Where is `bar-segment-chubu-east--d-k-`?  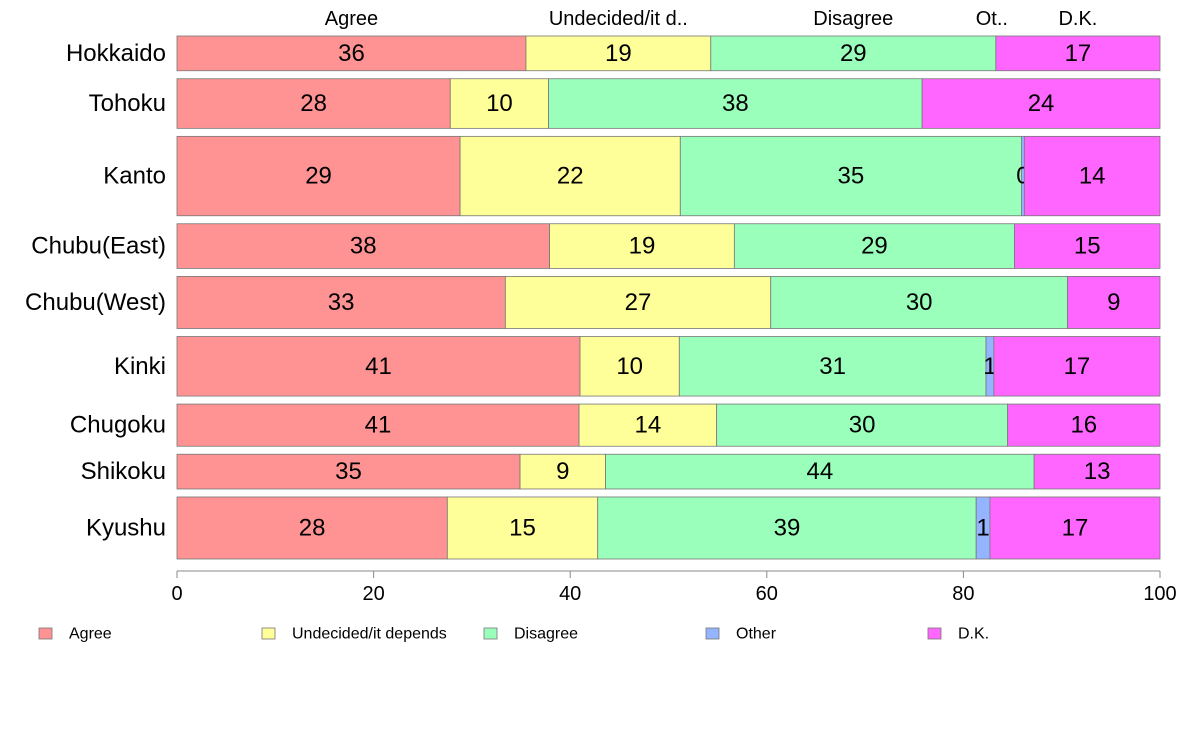 bar-segment-chubu-east--d-k- is located at coordinates (1087, 246).